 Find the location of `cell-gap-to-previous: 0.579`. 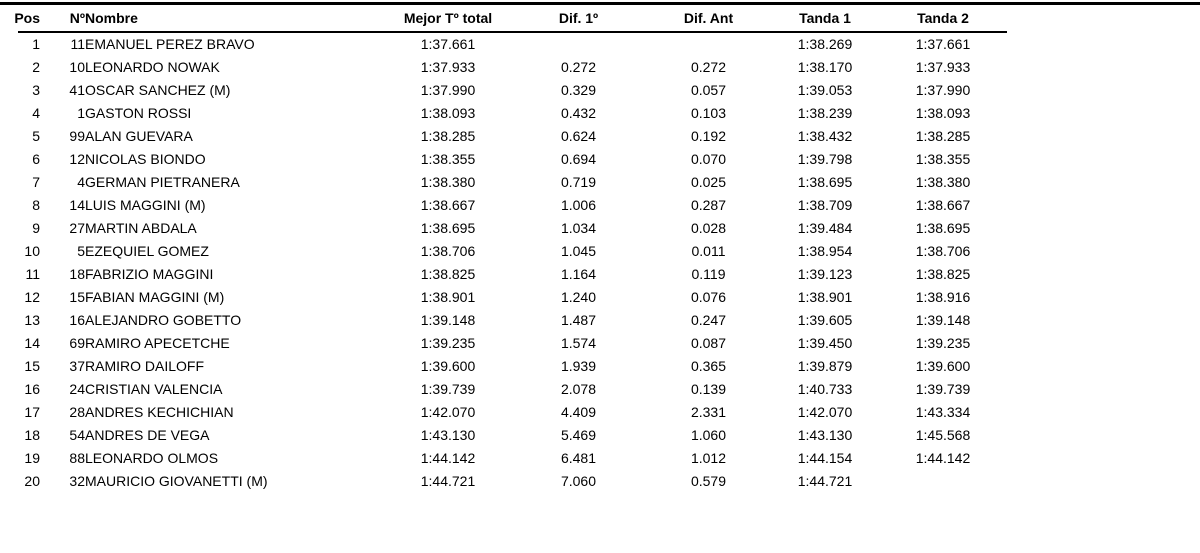

cell-gap-to-previous: 0.579 is located at coordinates (708, 480).